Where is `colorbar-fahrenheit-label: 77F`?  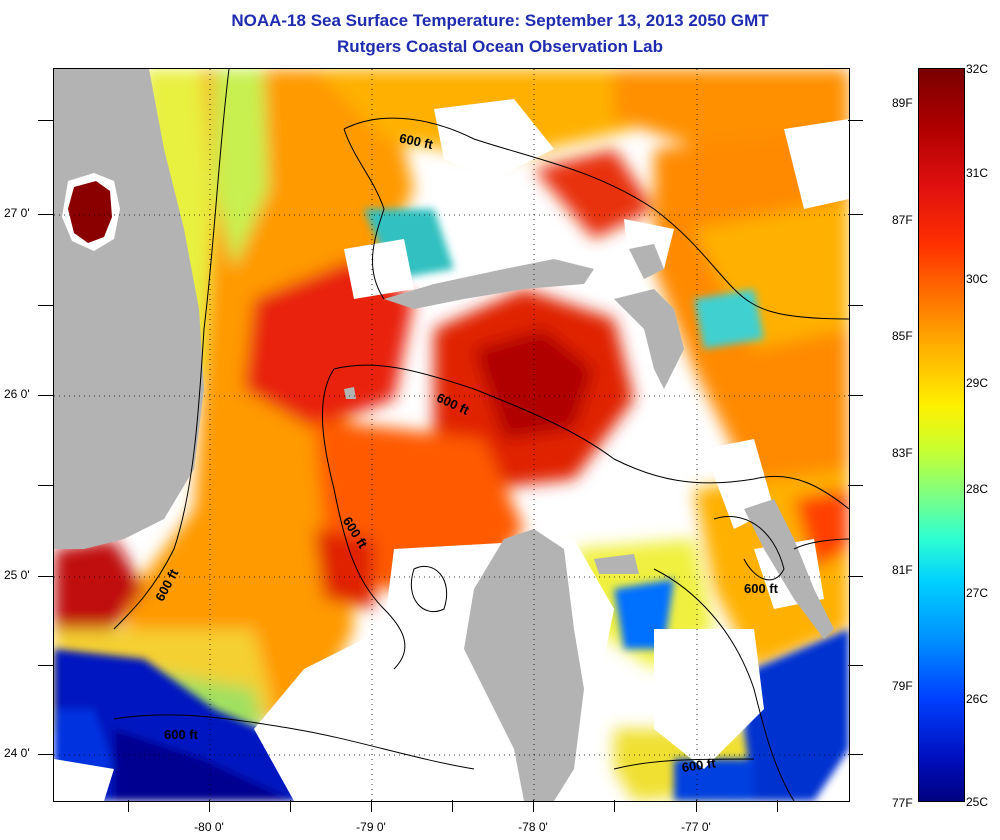
colorbar-fahrenheit-label: 77F is located at coordinates (902, 803).